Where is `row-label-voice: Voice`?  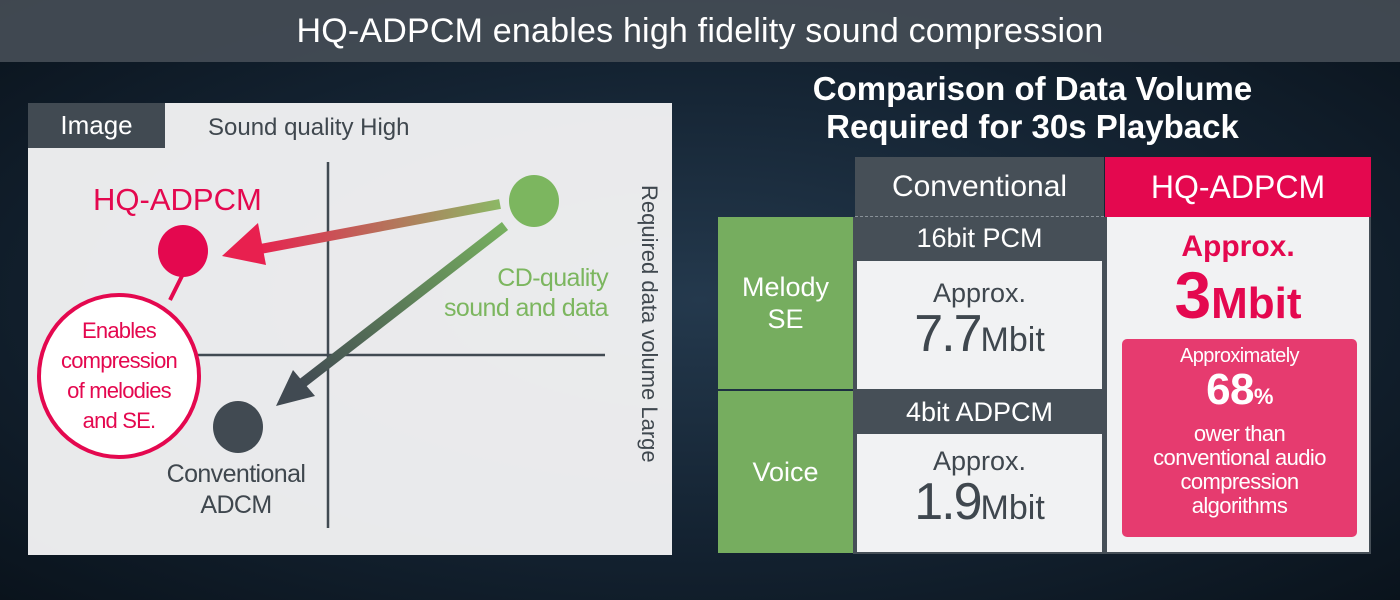 row-label-voice: Voice is located at coordinates (785, 472).